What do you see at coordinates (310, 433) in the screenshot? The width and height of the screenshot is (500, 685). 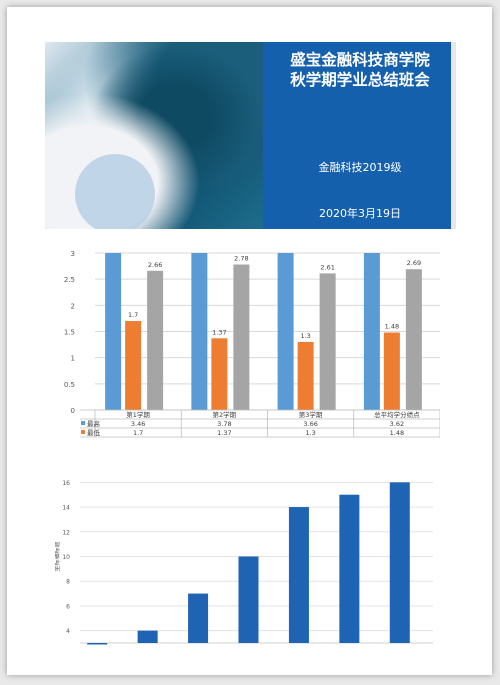 I see `table-value: 1.3` at bounding box center [310, 433].